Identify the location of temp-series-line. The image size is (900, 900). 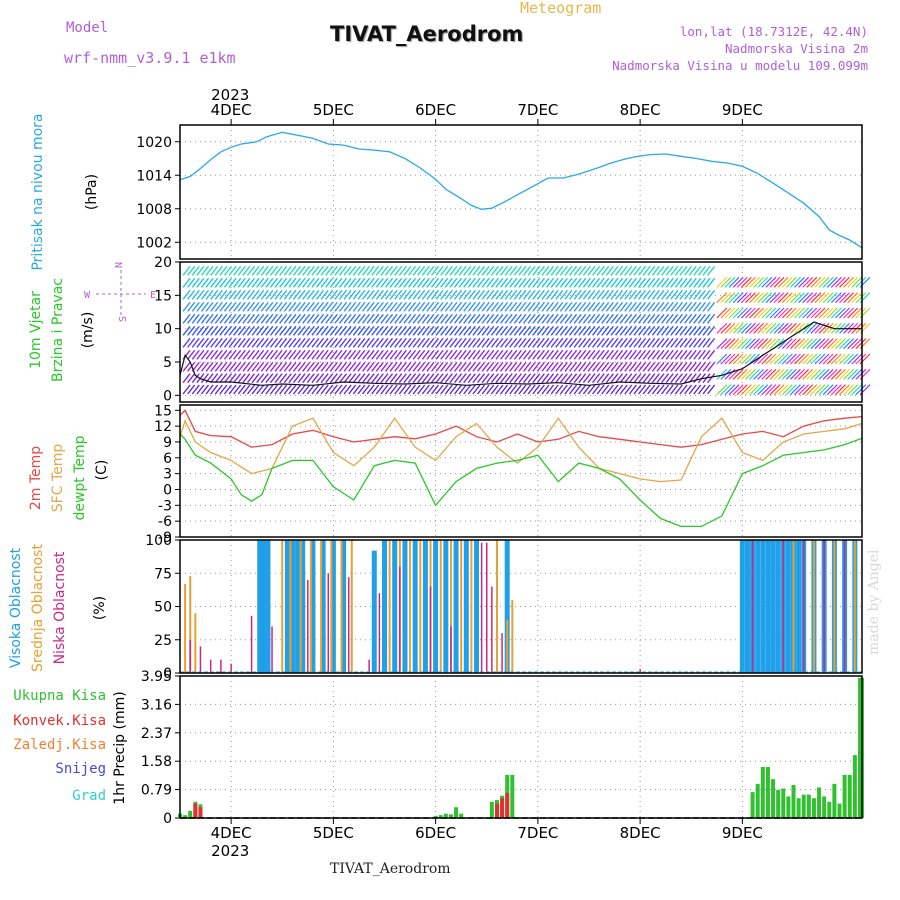
(521, 480).